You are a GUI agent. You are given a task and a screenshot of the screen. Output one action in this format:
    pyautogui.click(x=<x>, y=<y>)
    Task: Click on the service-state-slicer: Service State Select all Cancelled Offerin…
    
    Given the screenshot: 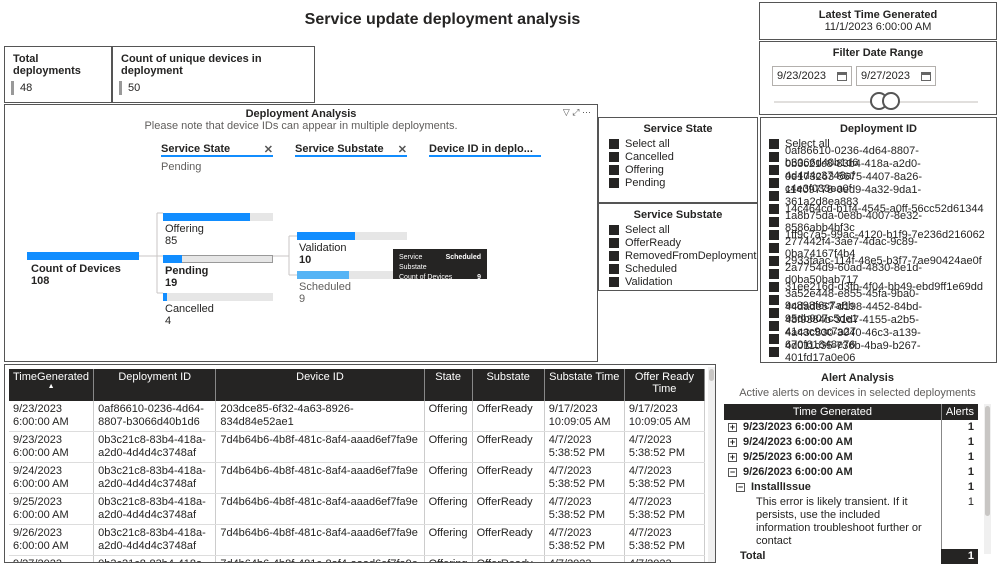 What is the action you would take?
    pyautogui.click(x=678, y=160)
    